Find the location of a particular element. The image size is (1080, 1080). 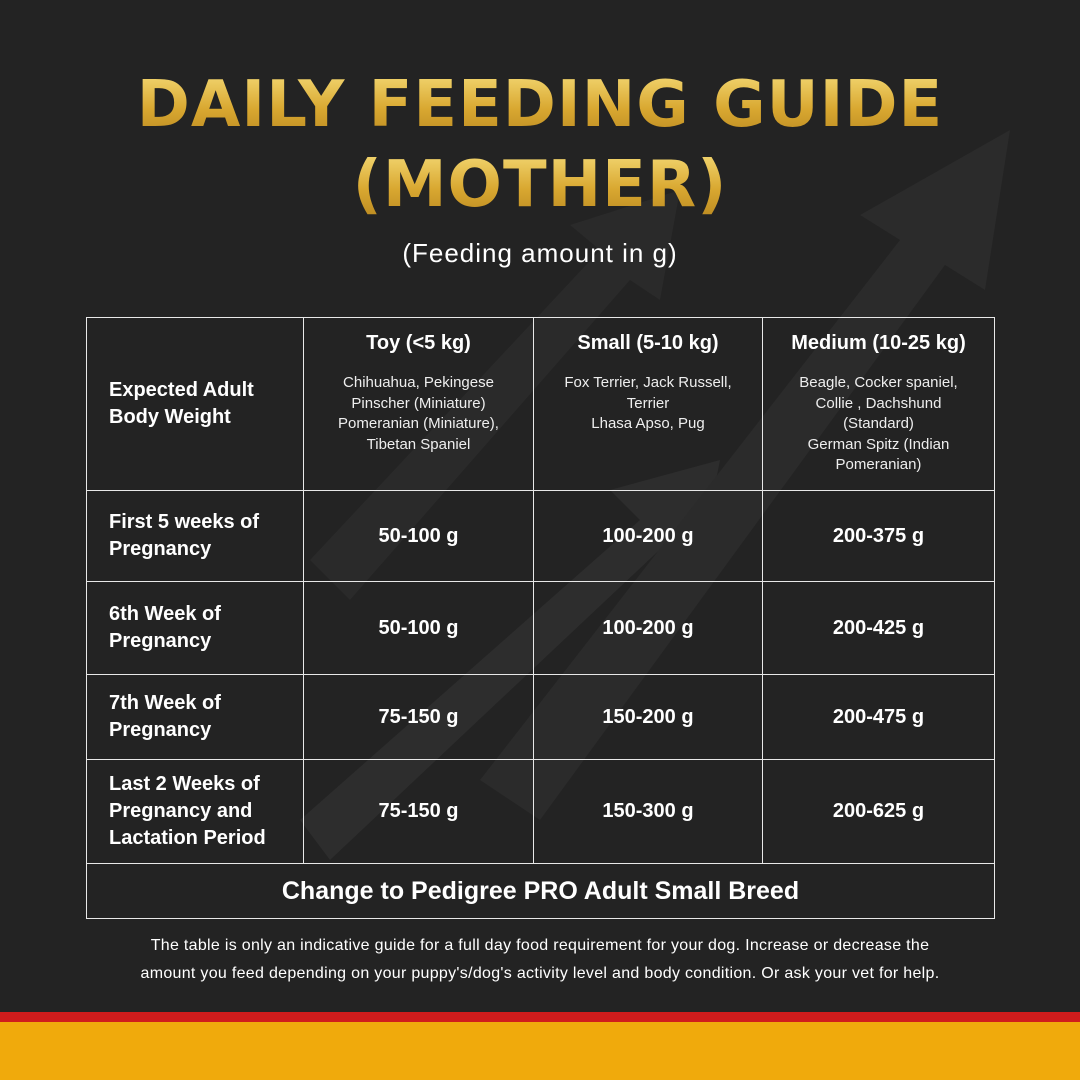

breed-line: Lhasa Apso, Pug is located at coordinates (648, 423).